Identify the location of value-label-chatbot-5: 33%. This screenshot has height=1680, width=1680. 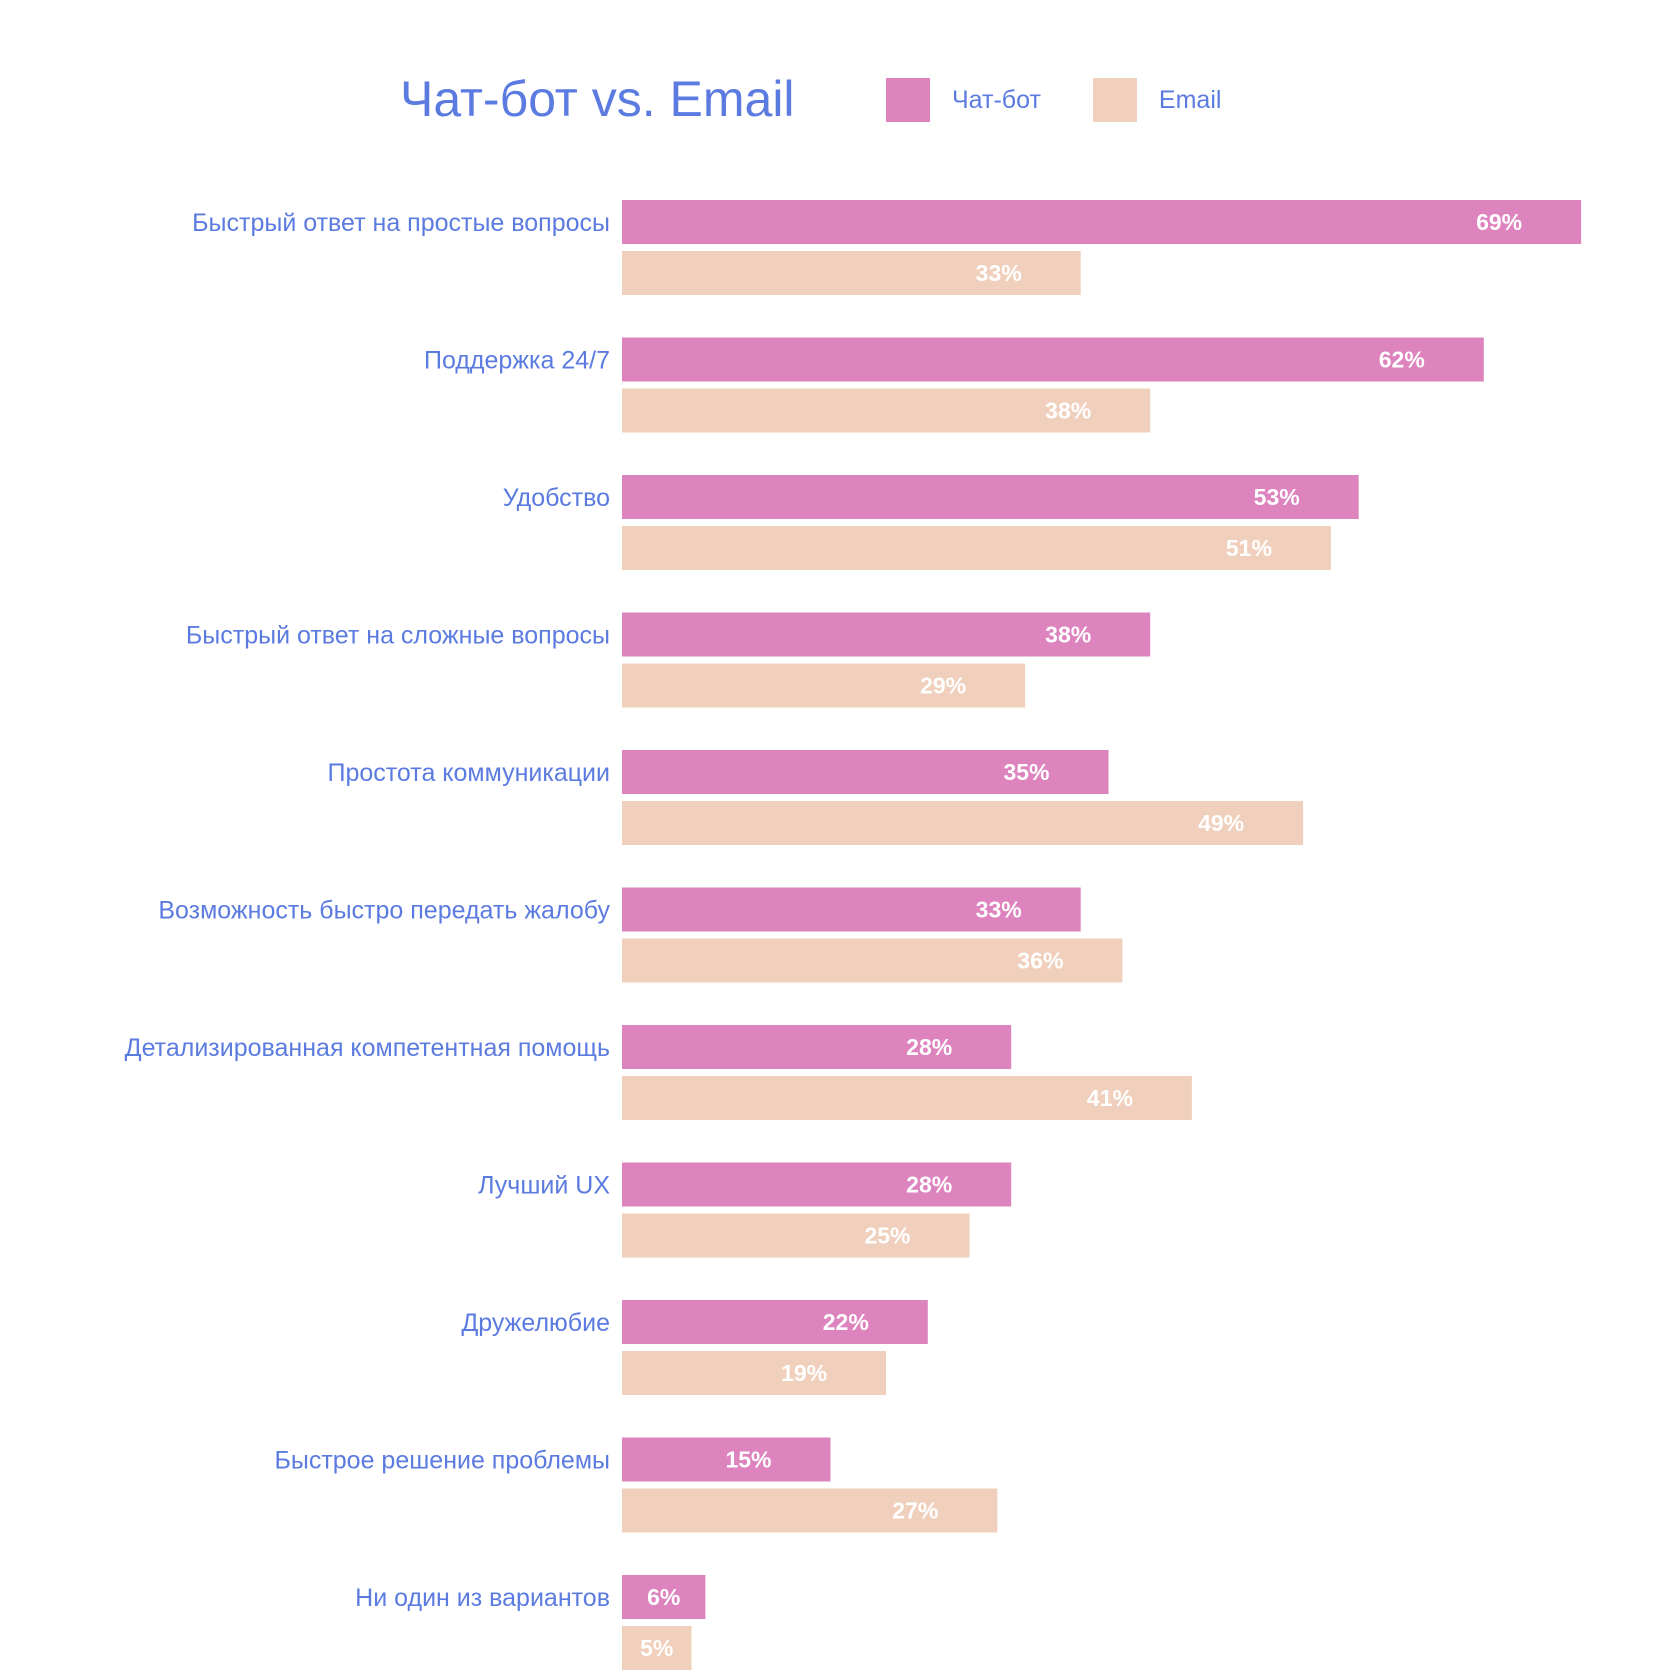
(999, 910).